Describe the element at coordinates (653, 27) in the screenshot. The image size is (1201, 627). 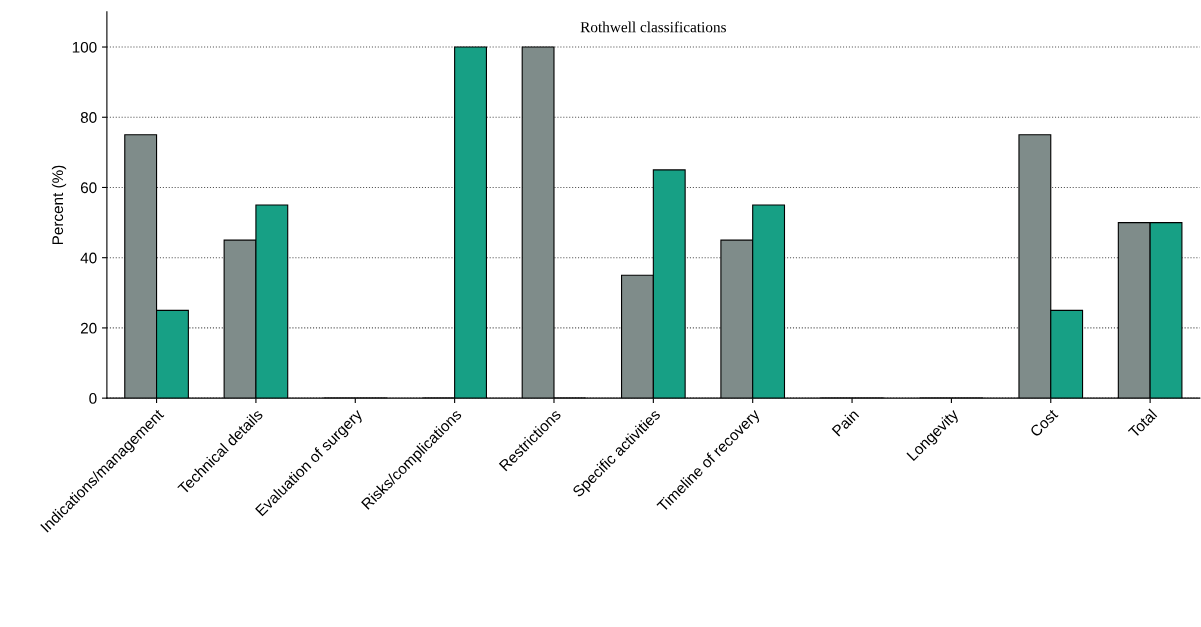
I see `chart-title: Rothwell classifications` at that location.